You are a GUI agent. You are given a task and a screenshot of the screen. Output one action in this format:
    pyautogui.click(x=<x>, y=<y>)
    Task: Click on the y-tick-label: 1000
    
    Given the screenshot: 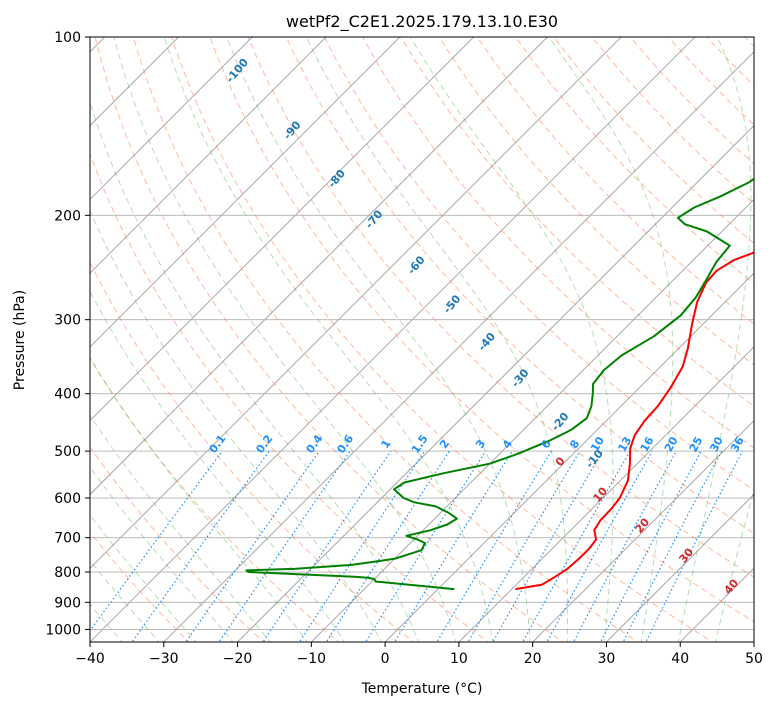 What is the action you would take?
    pyautogui.click(x=63, y=630)
    